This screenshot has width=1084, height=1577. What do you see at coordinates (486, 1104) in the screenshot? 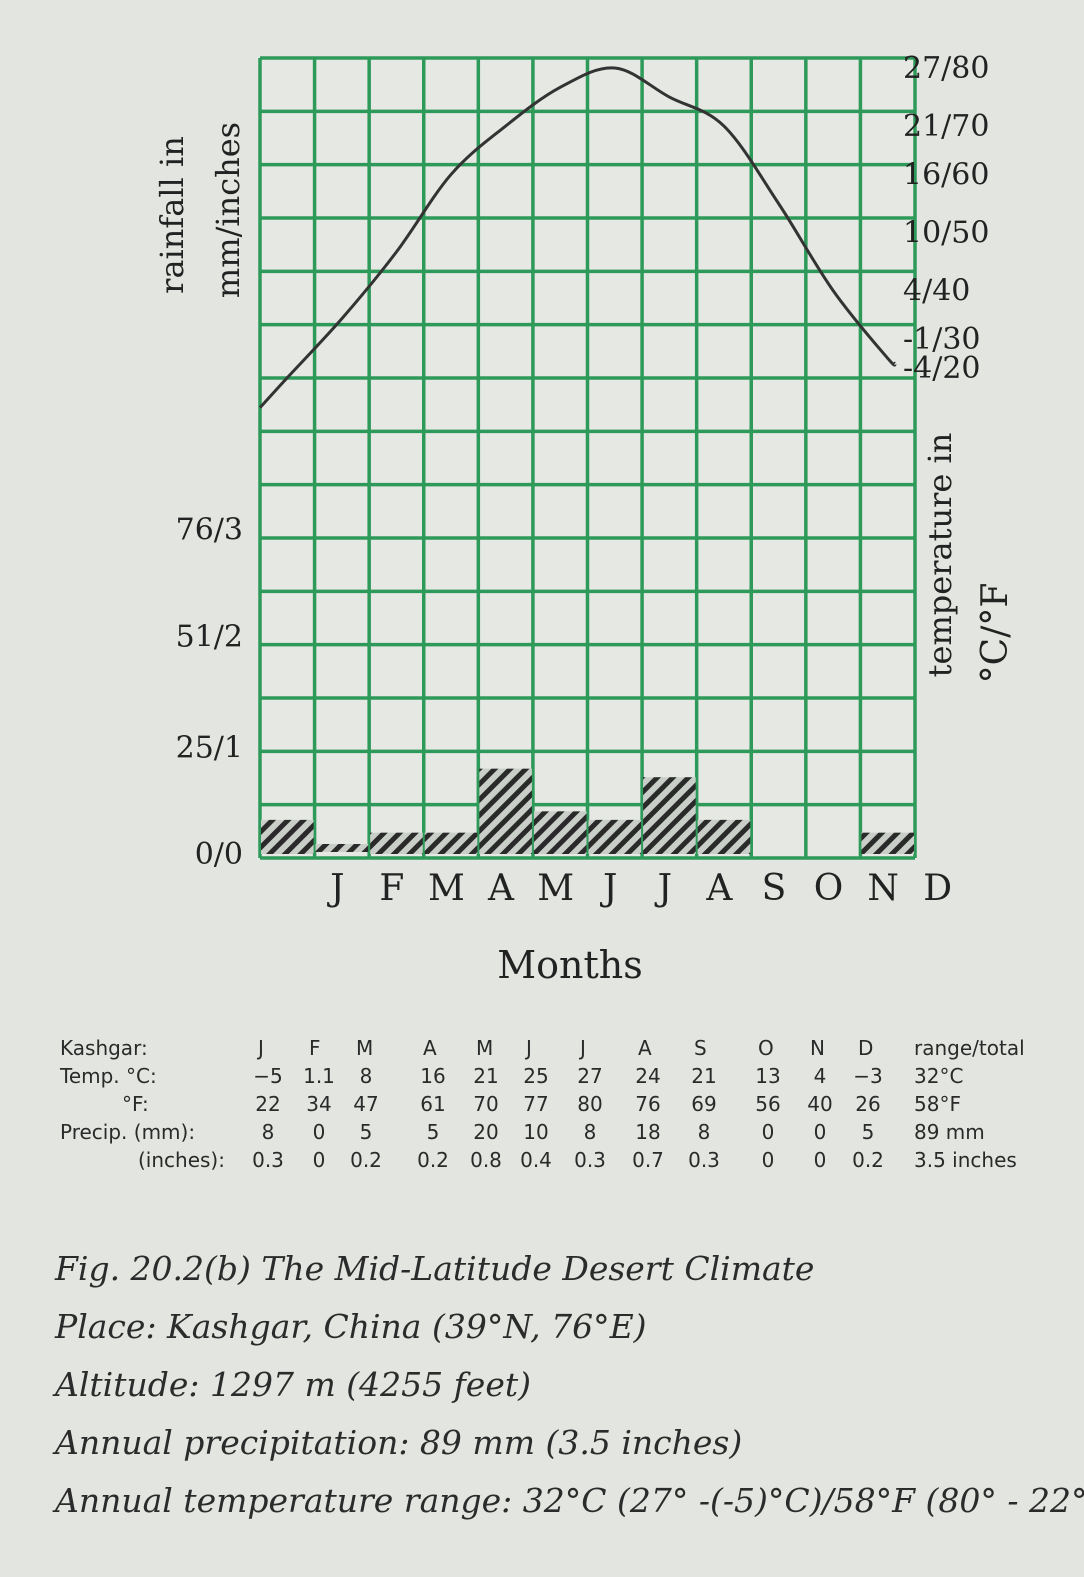
I see `table-cell: 70` at bounding box center [486, 1104].